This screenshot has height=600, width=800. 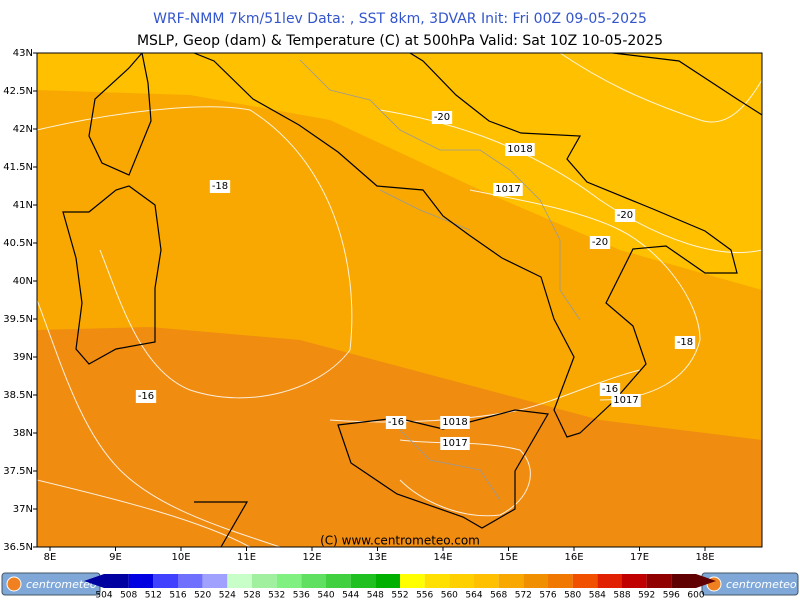 I want to click on colorbar-label: 536, so click(x=301, y=595).